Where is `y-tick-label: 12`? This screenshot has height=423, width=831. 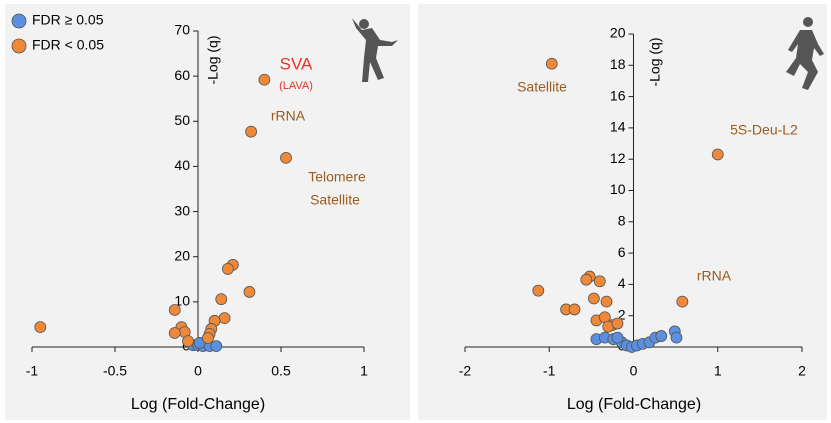
y-tick-label: 12 is located at coordinates (618, 158).